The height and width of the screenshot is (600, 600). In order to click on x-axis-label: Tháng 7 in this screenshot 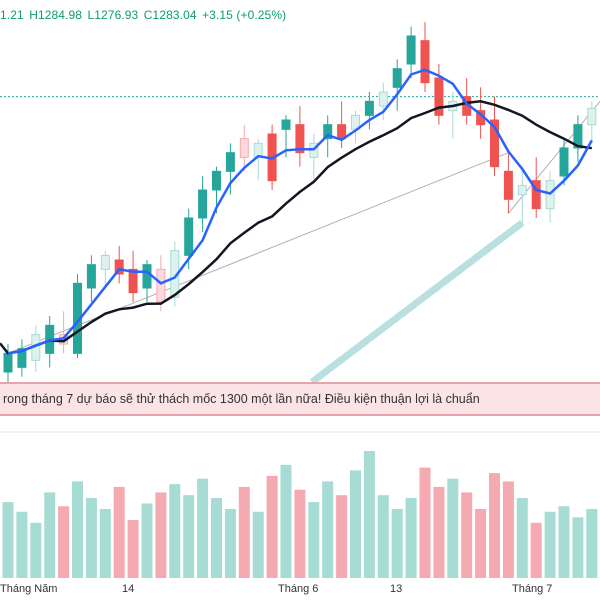, I will do `click(532, 589)`.